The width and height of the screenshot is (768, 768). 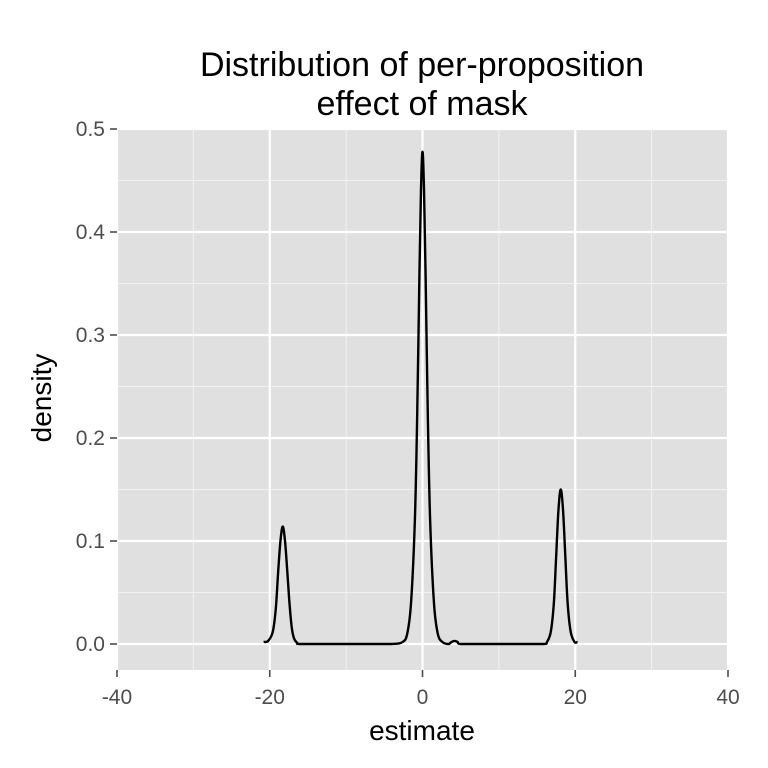 What do you see at coordinates (422, 104) in the screenshot?
I see `chart-title-line-2: effect of mask` at bounding box center [422, 104].